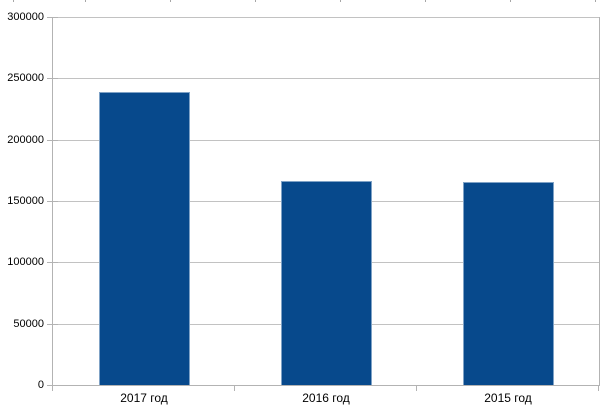  What do you see at coordinates (25, 262) in the screenshot?
I see `y-axis-tick-label: 100000` at bounding box center [25, 262].